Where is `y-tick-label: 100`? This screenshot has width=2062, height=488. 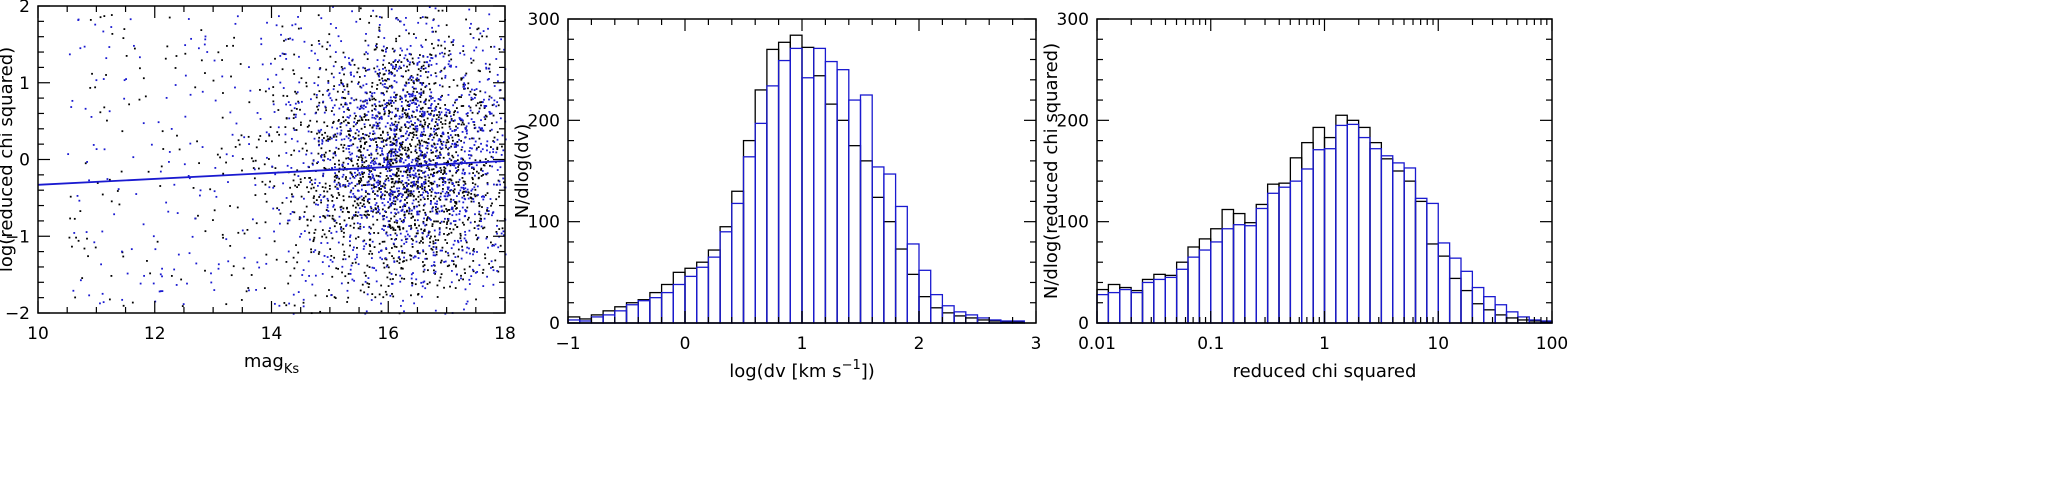 y-tick-label: 100 is located at coordinates (1073, 223).